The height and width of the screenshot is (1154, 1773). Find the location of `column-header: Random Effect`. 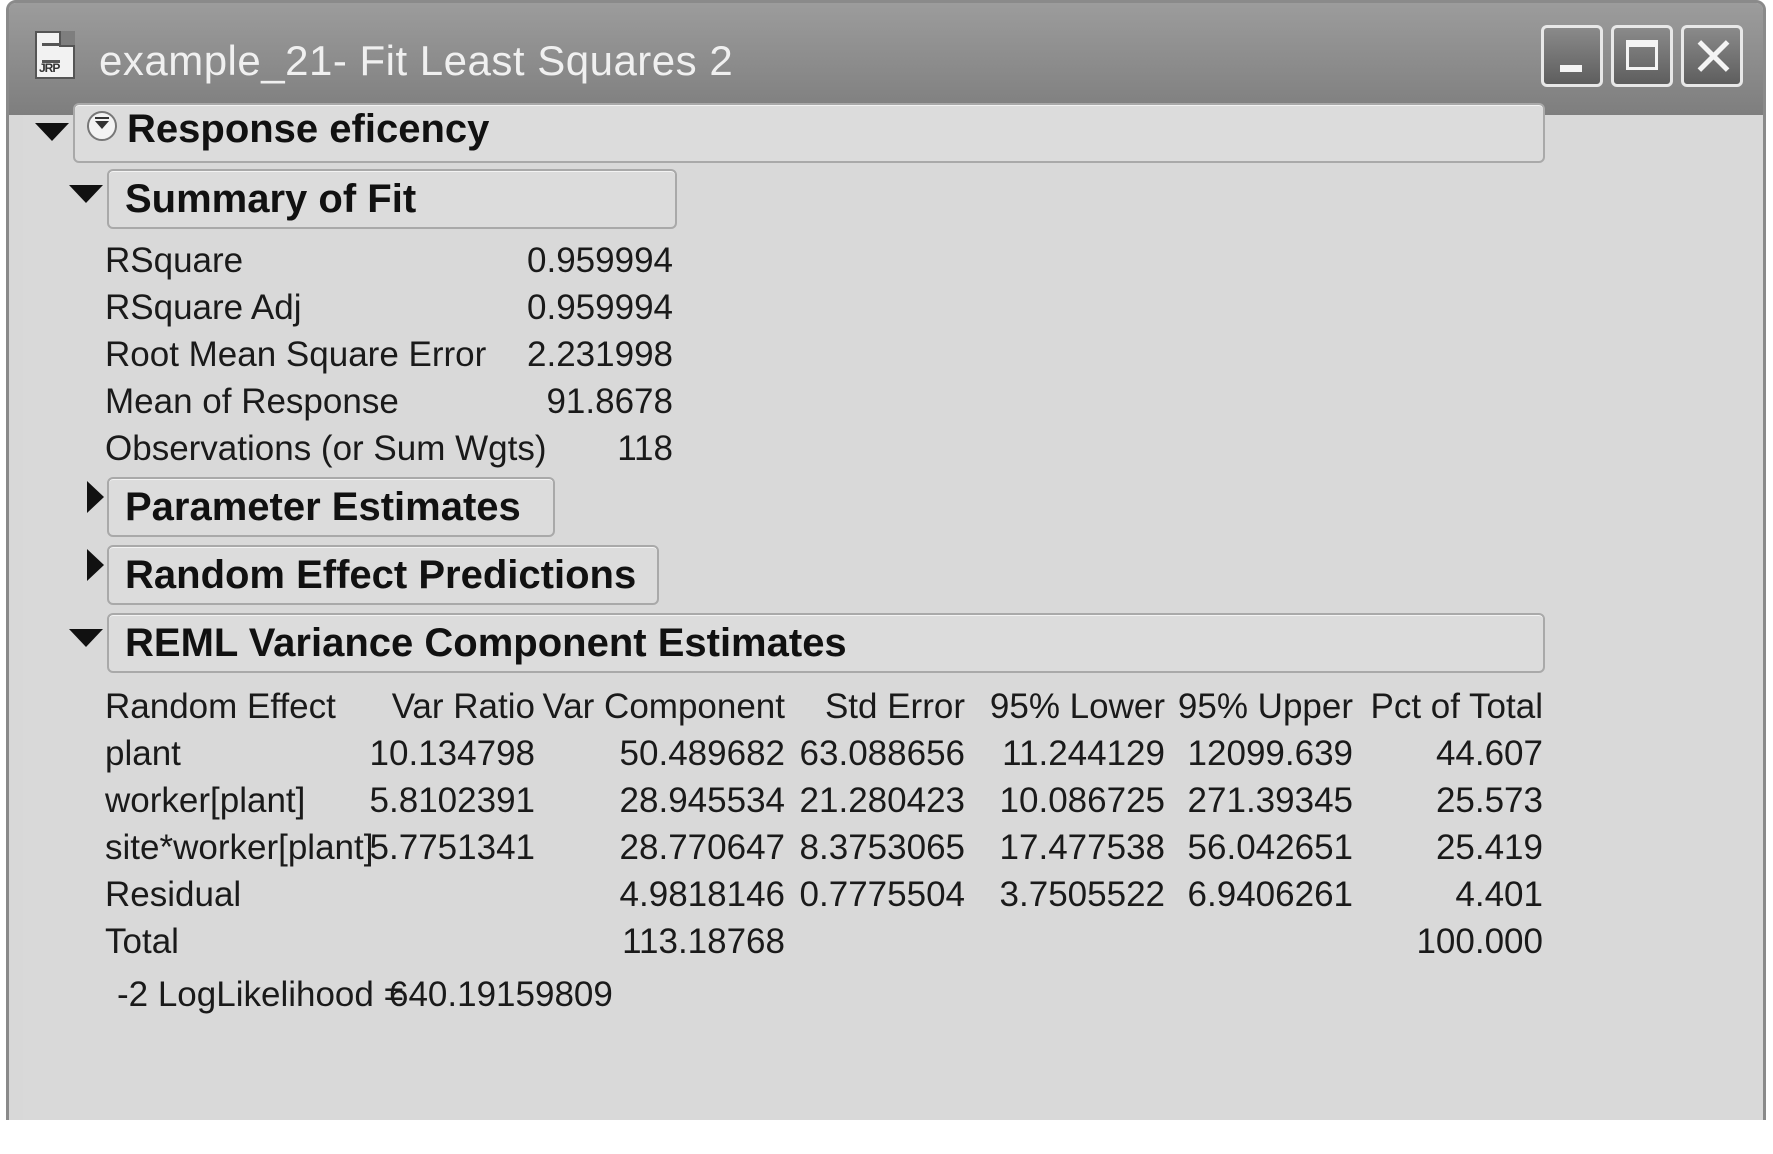

column-header: Random Effect is located at coordinates (220, 706).